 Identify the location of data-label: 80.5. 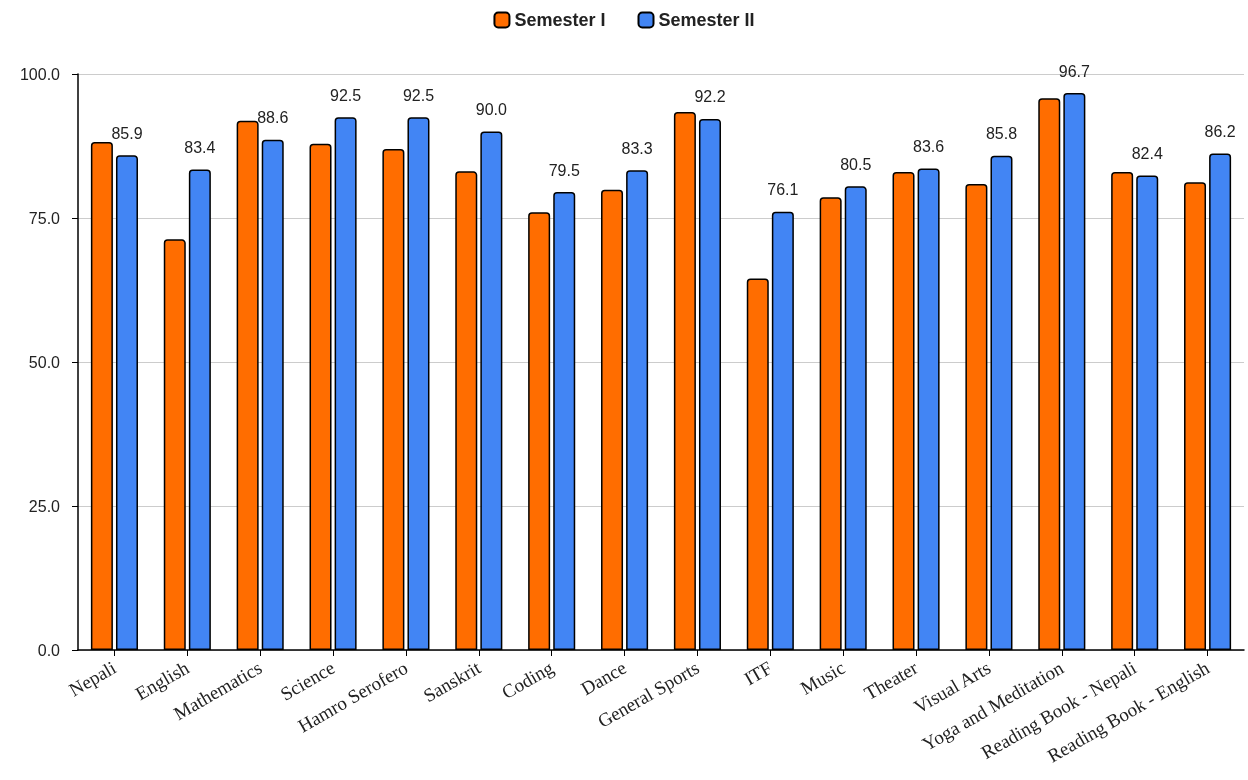
(856, 164).